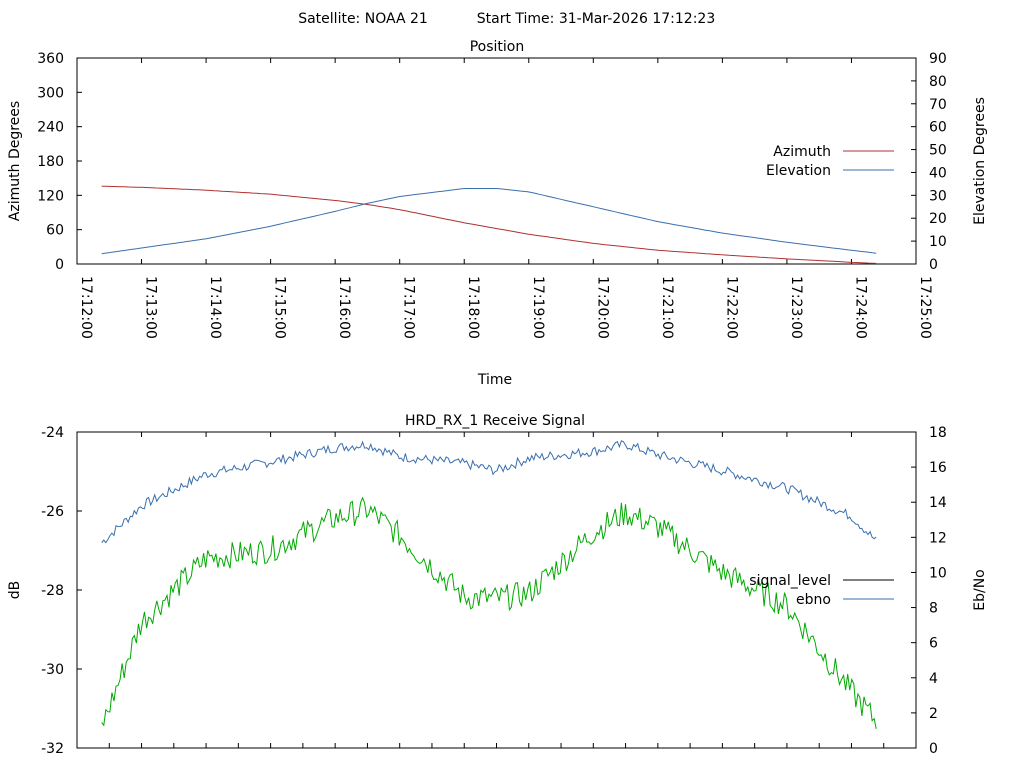 The image size is (1024, 768). Describe the element at coordinates (731, 307) in the screenshot. I see `x-tick-label: 17:22:00` at that location.